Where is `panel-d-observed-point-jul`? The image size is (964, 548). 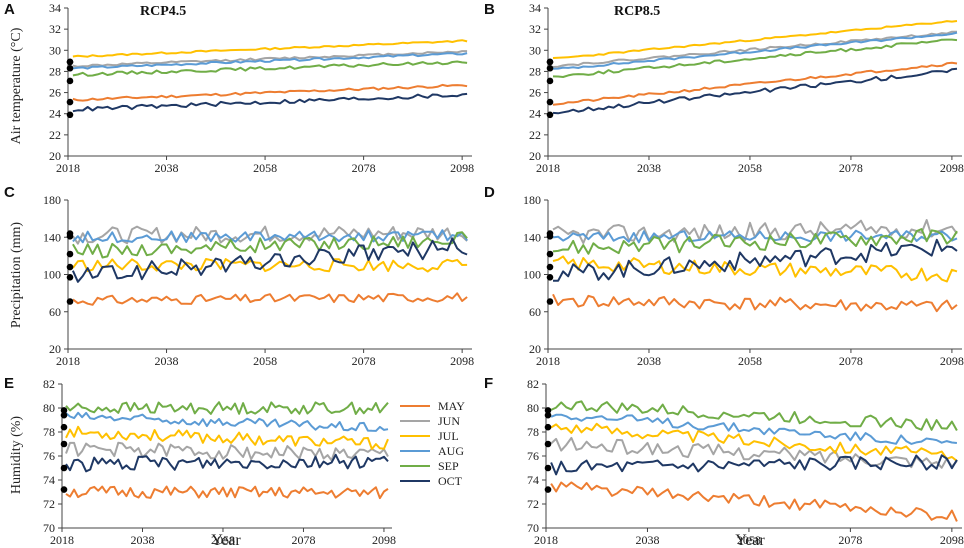
panel-d-observed-point-jul is located at coordinates (550, 277).